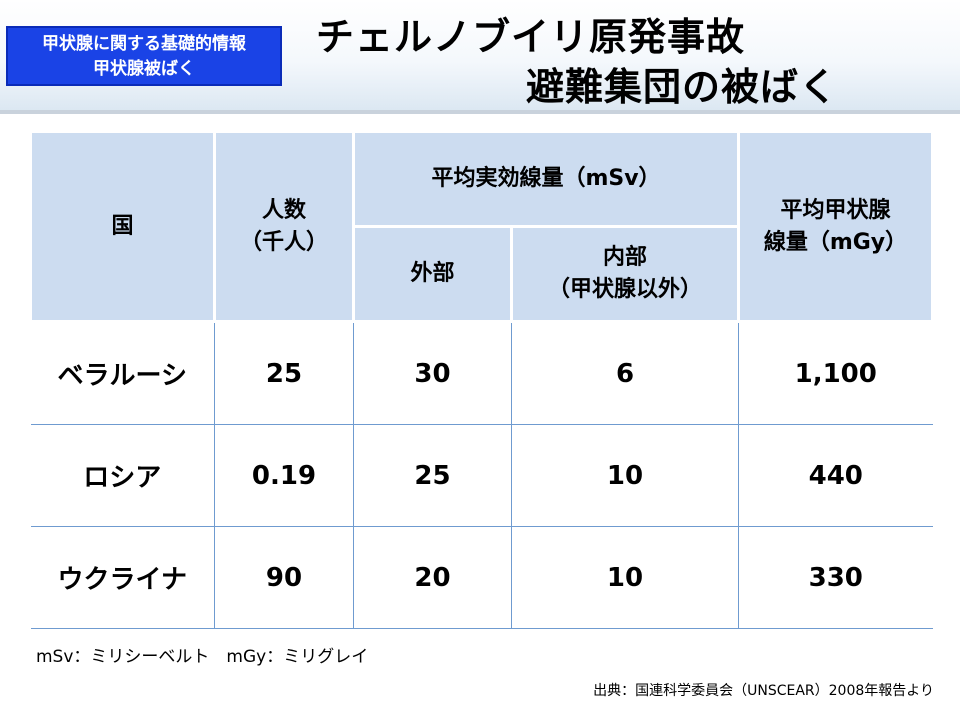 The height and width of the screenshot is (720, 960). What do you see at coordinates (284, 373) in the screenshot?
I see `cell-population: 25` at bounding box center [284, 373].